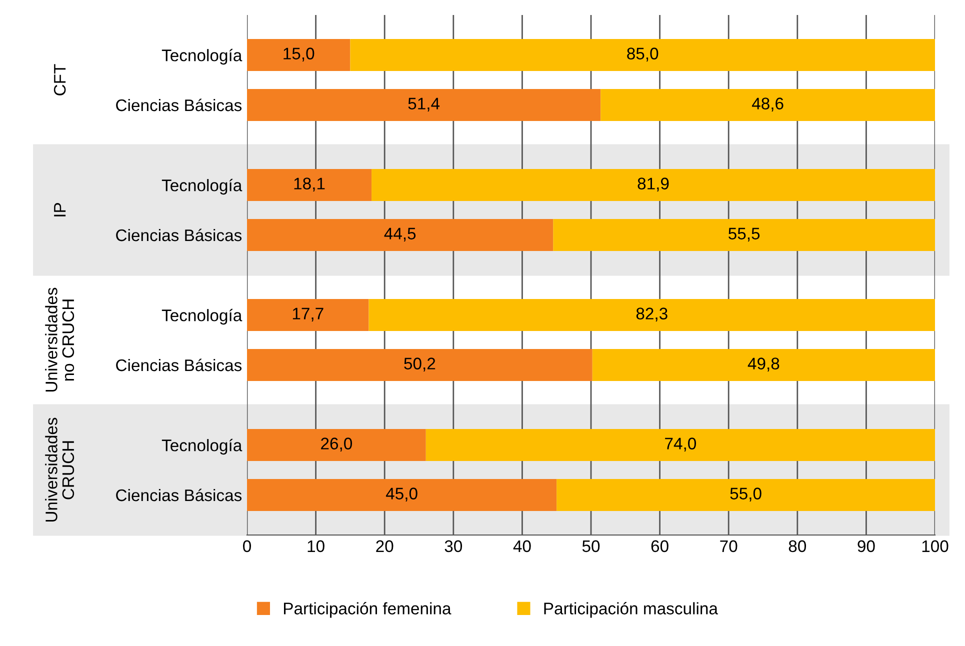 Image resolution: width=965 pixels, height=646 pixels. Describe the element at coordinates (385, 546) in the screenshot. I see `x-tick-label: 20` at that location.